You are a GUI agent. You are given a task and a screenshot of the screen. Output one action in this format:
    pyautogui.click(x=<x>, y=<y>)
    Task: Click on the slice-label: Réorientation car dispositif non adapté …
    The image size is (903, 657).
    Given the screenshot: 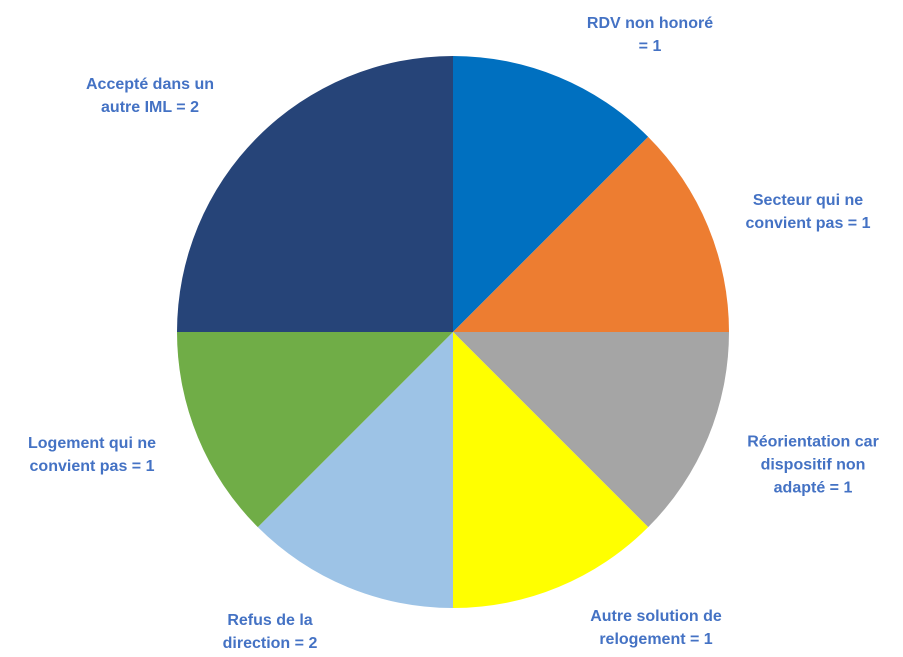 What is the action you would take?
    pyautogui.click(x=813, y=465)
    